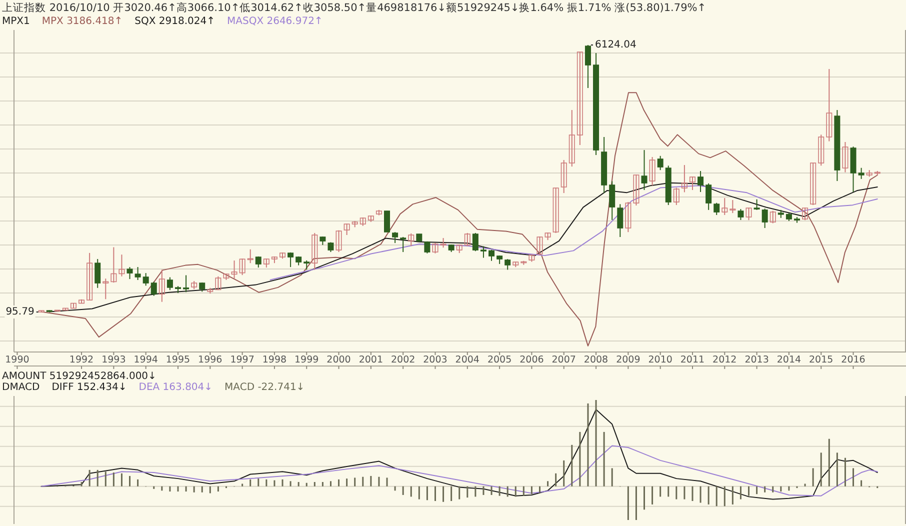 This screenshot has height=526, width=906. Describe the element at coordinates (628, 360) in the screenshot. I see `x-tick-label: 2009` at that location.